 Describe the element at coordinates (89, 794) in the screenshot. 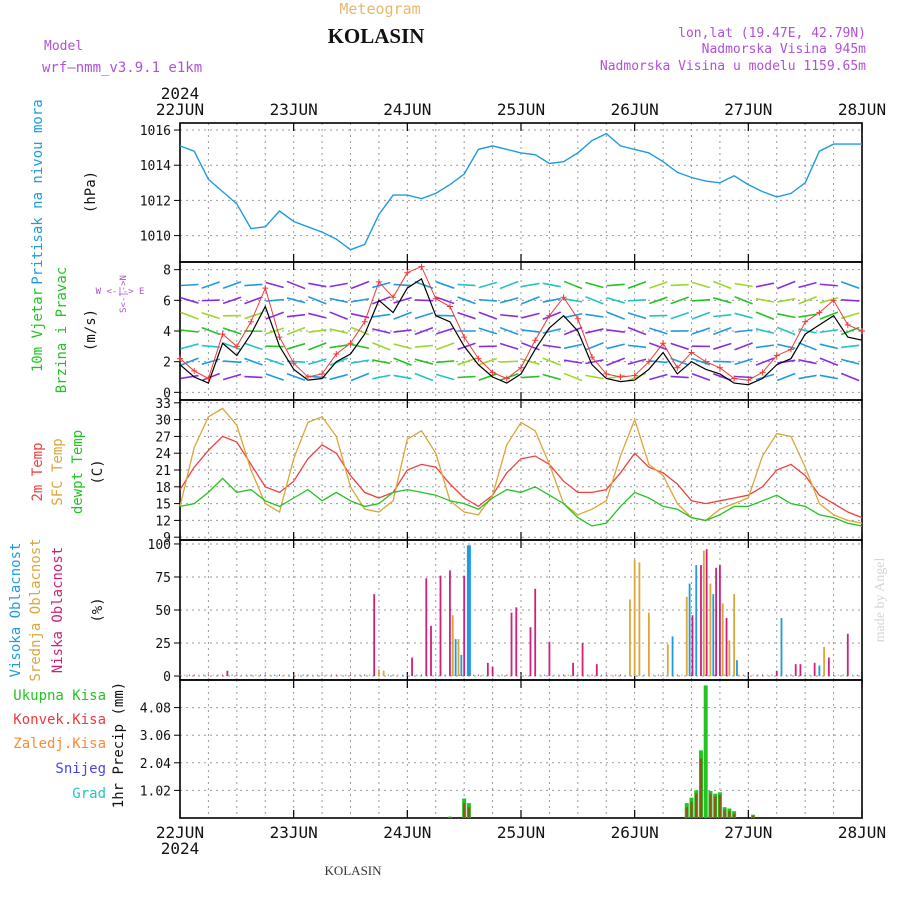

I see `legend-hail: Grad` at that location.